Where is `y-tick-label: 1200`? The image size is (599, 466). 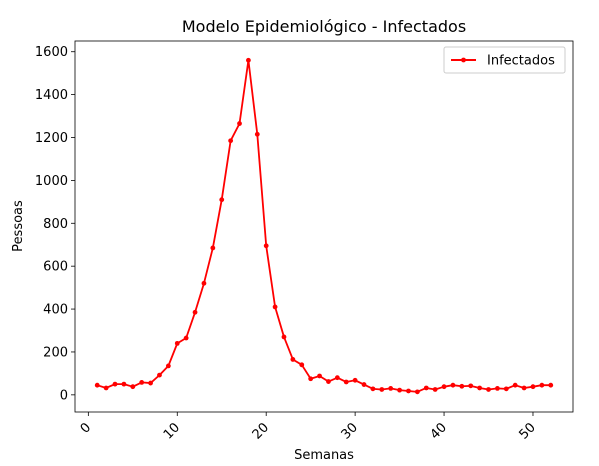
y-tick-label: 1200 is located at coordinates (51, 138).